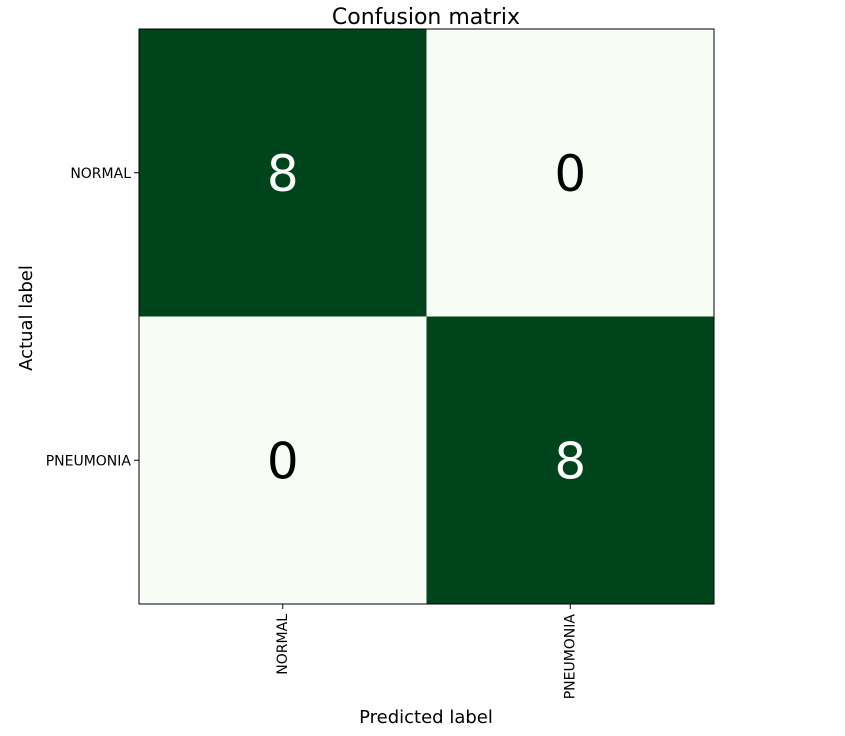 This screenshot has width=845, height=736. What do you see at coordinates (26, 318) in the screenshot?
I see `y-axis-label: Actual label` at bounding box center [26, 318].